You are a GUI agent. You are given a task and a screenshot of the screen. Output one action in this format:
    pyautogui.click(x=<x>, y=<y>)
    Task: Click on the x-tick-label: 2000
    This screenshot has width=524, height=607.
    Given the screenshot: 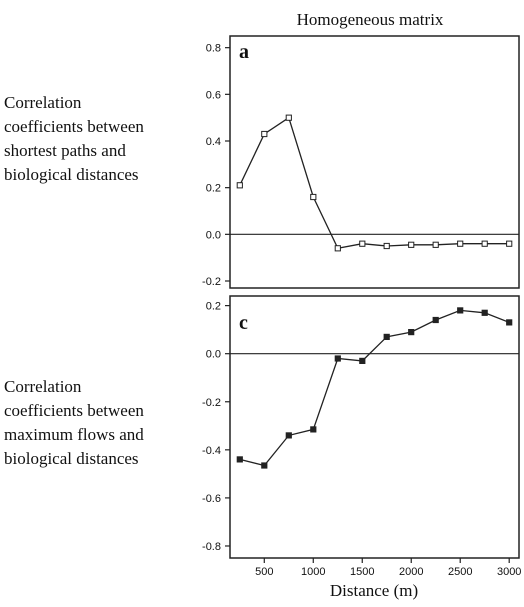 What is the action you would take?
    pyautogui.click(x=411, y=572)
    